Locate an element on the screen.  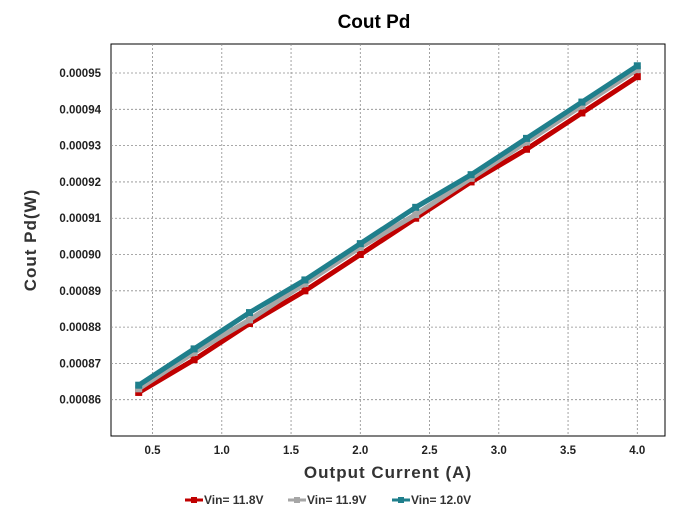
x-tick-label: 3.5 is located at coordinates (568, 451).